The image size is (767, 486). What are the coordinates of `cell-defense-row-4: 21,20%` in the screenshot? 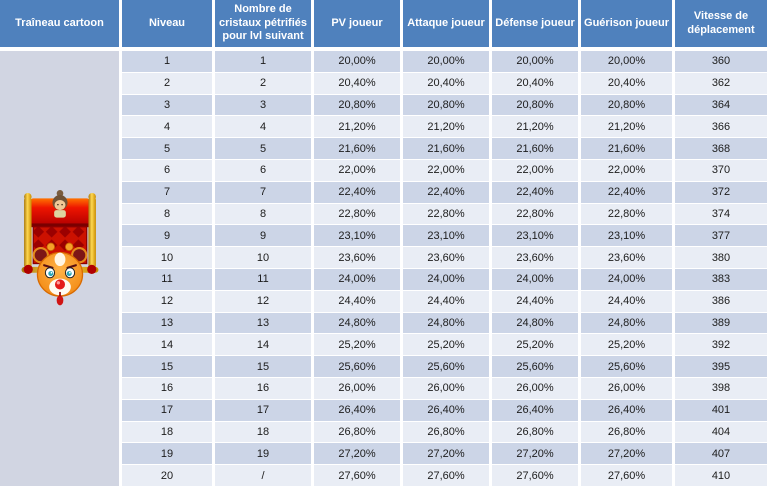 It's located at (535, 127).